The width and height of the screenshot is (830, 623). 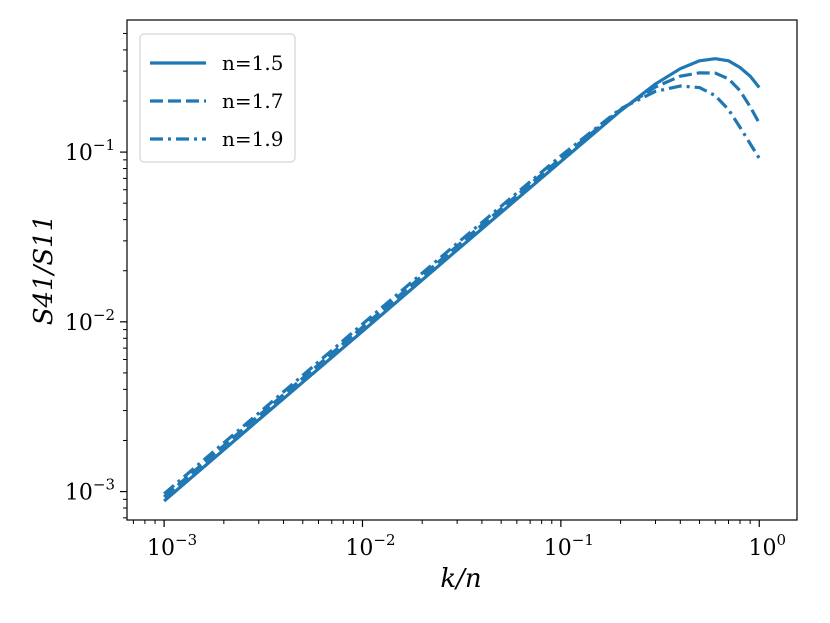 I want to click on x-tick-label: 10⁻², so click(x=370, y=546).